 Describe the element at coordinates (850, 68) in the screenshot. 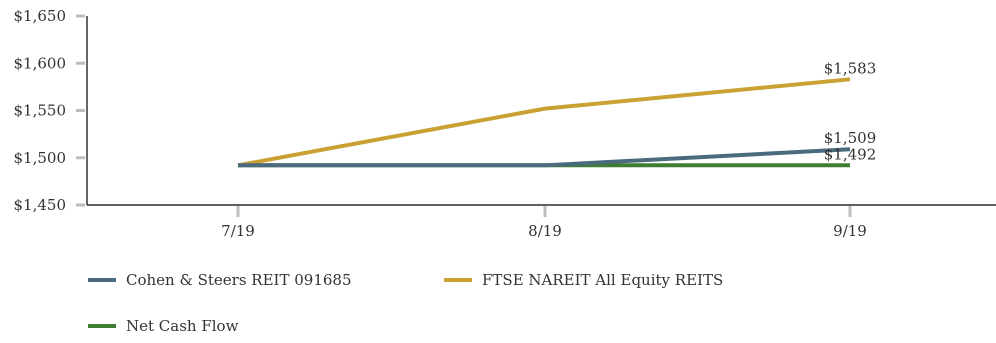

I see `data-label: $1,583` at that location.